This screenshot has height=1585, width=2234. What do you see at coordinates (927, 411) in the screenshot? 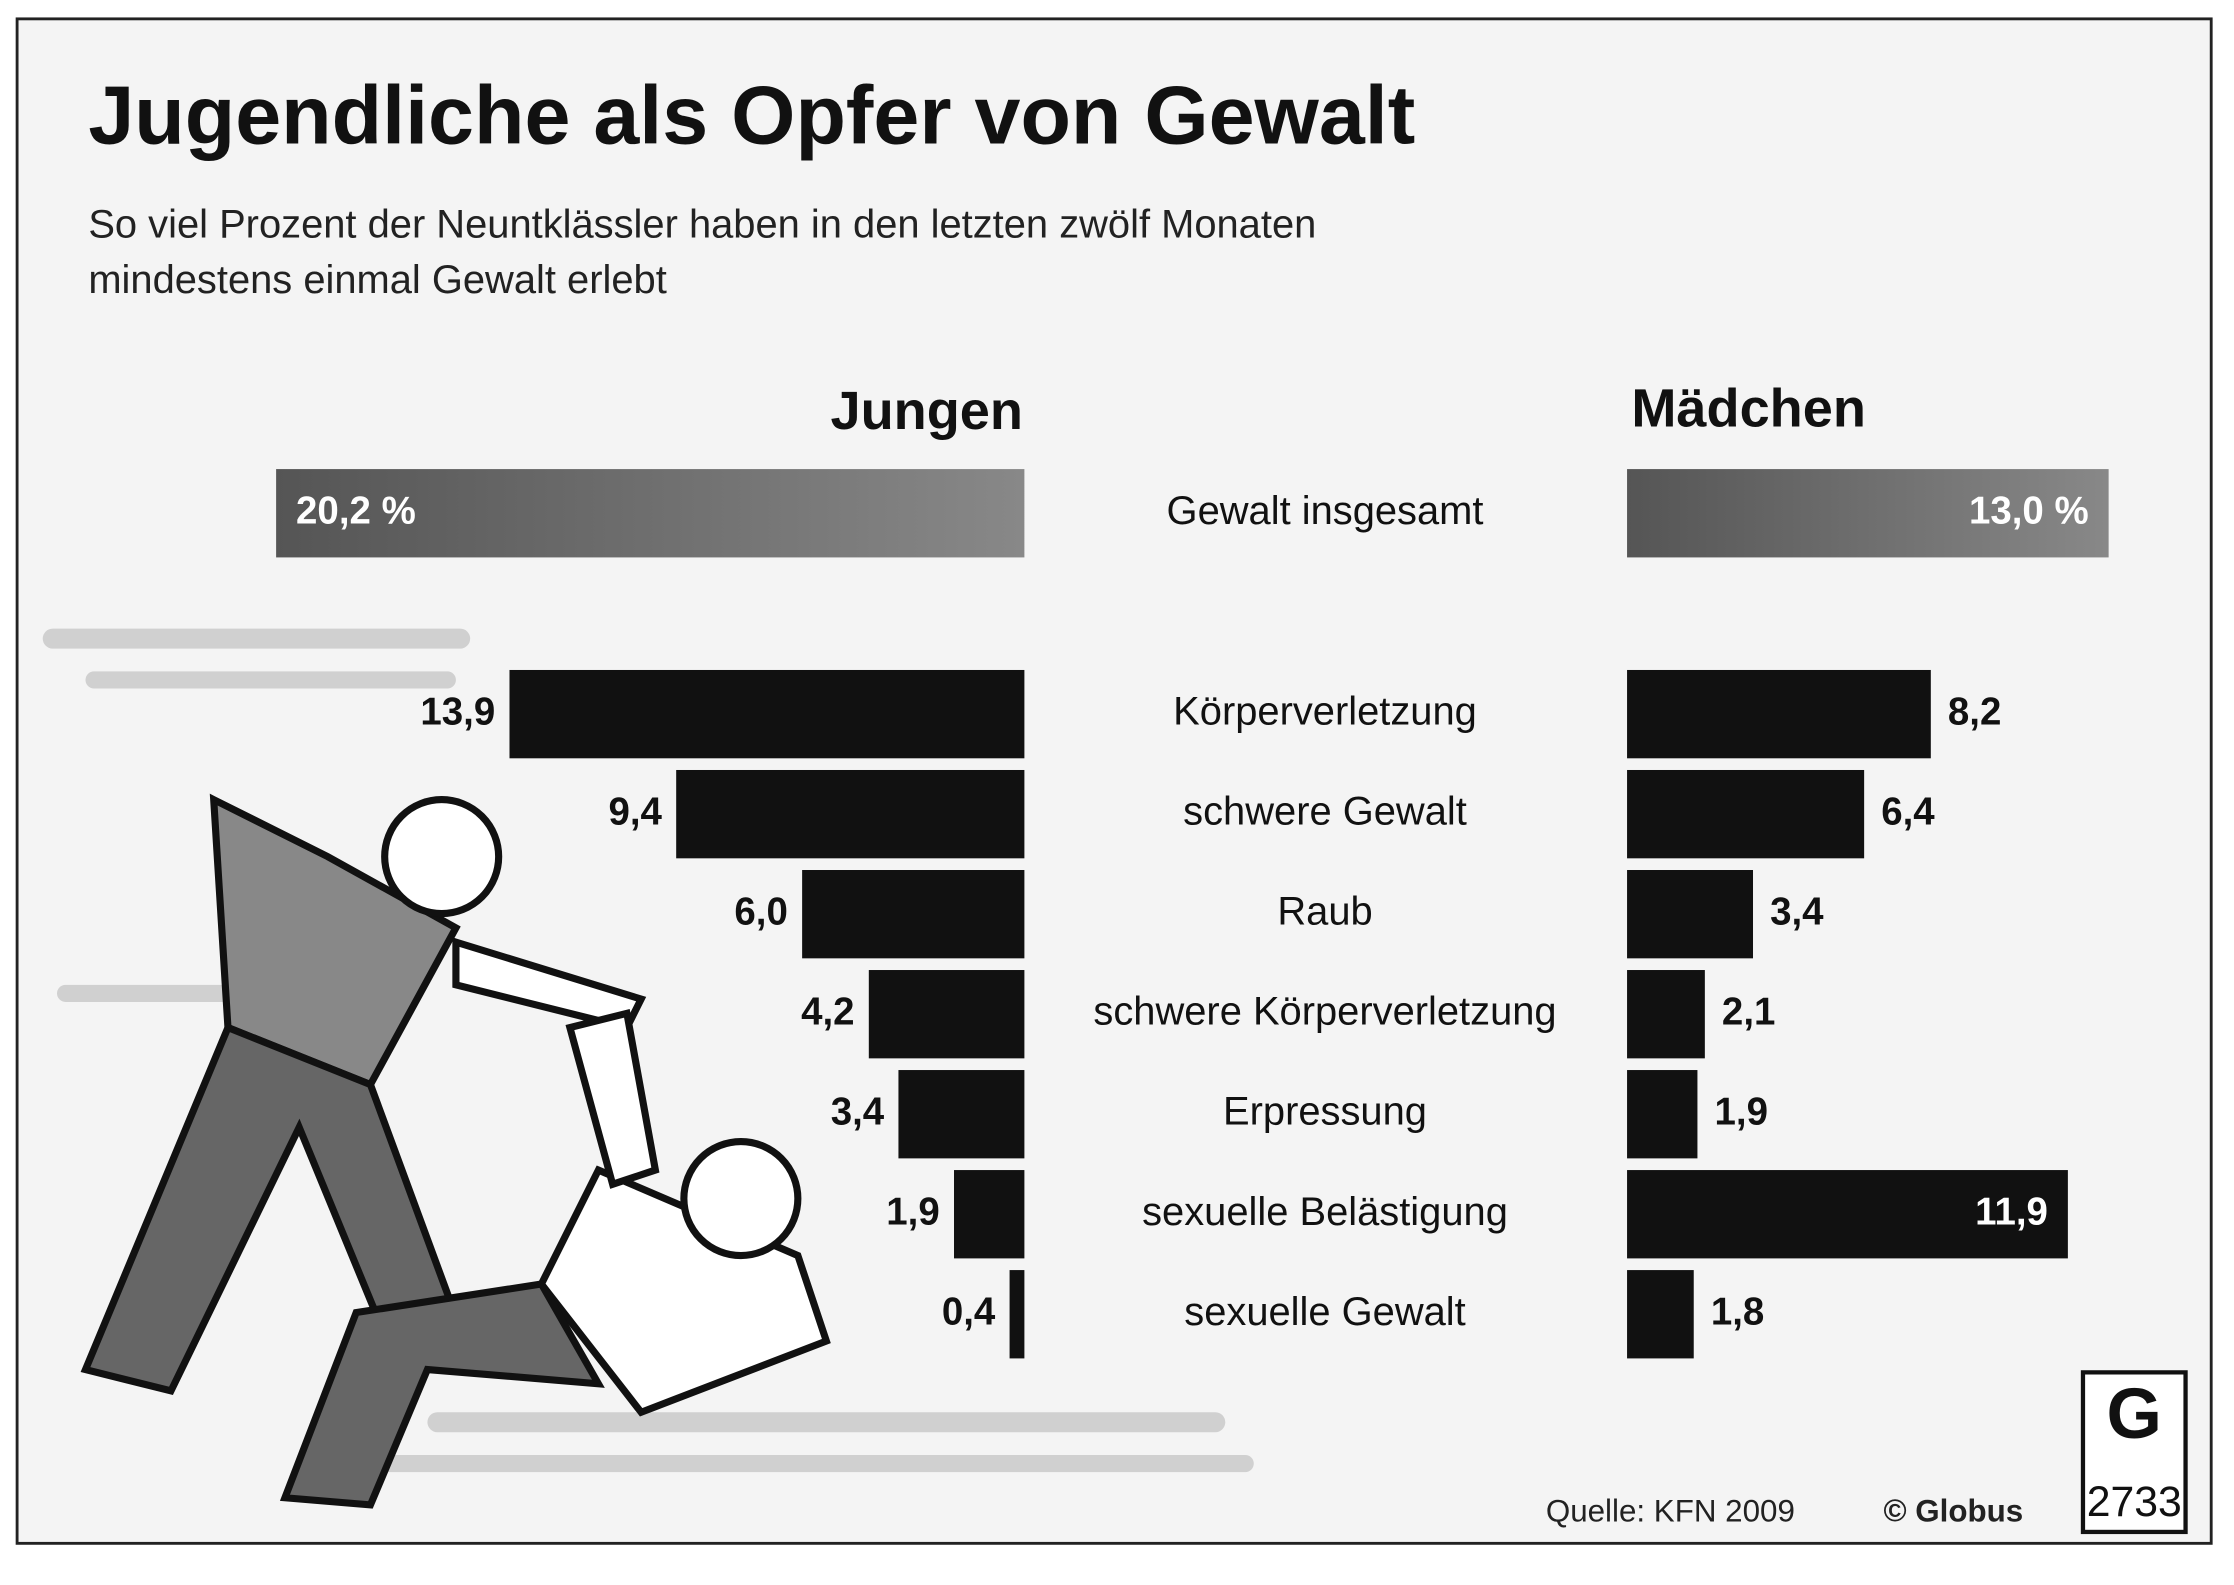
I see `legend-entry: Jungen` at bounding box center [927, 411].